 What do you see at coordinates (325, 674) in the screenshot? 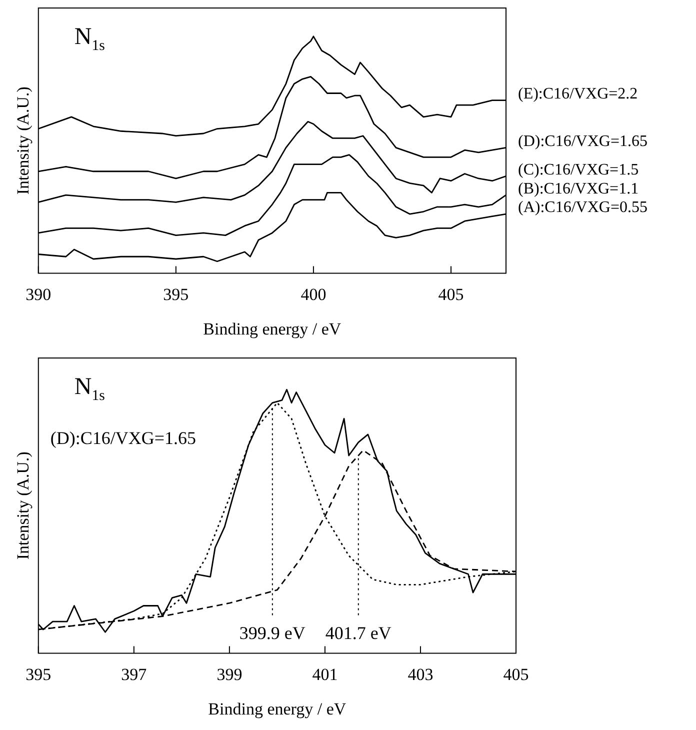
I see `x-tick-label: 401` at bounding box center [325, 674].